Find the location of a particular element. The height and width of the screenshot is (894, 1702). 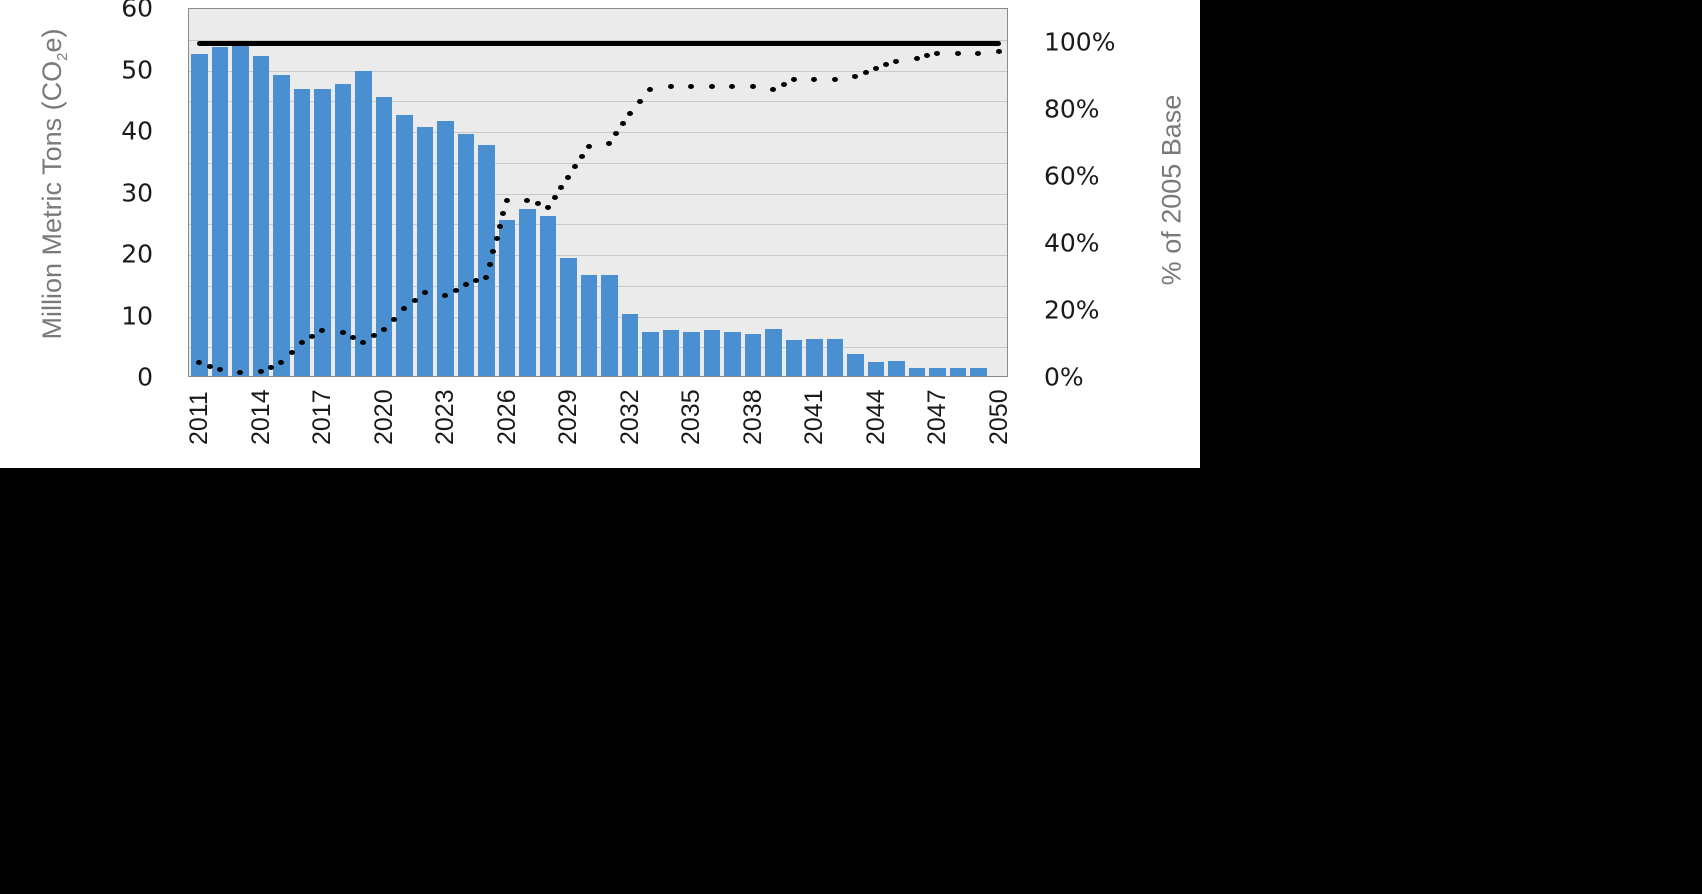

left-y-tick: 30 is located at coordinates (137, 192).